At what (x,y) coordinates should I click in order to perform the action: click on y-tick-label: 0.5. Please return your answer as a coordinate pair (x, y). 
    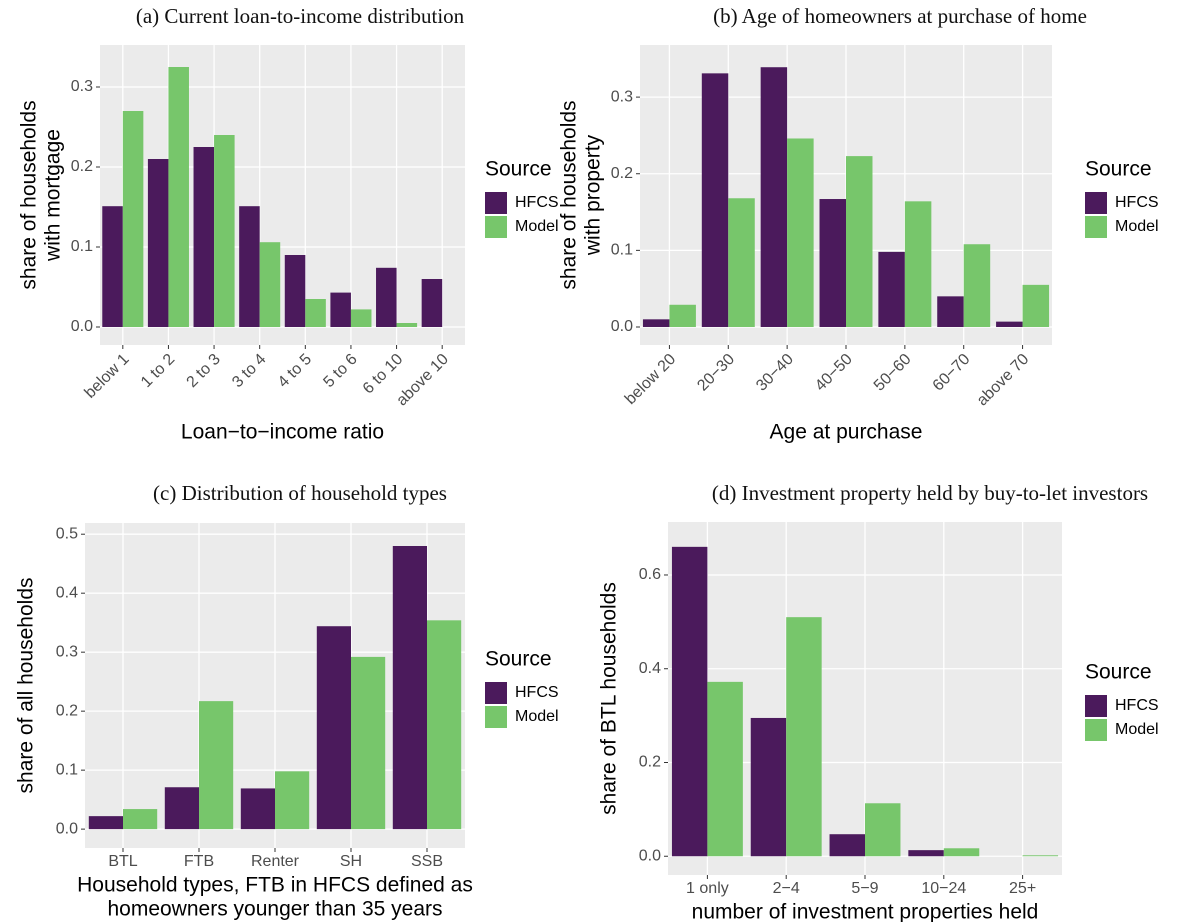
    Looking at the image, I should click on (67, 533).